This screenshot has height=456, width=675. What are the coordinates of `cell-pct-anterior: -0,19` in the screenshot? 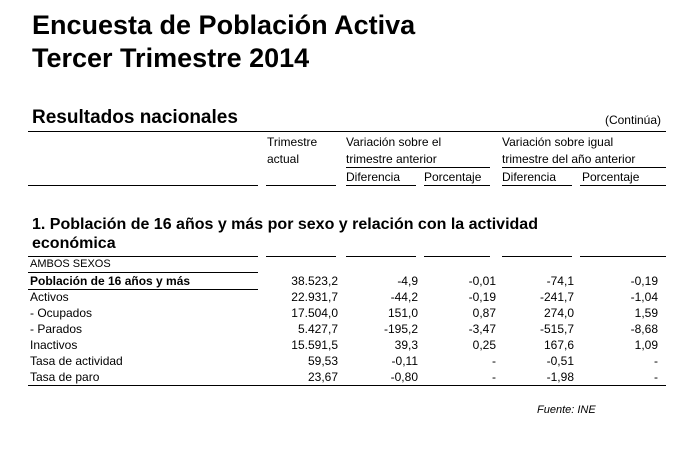 It's located at (482, 297).